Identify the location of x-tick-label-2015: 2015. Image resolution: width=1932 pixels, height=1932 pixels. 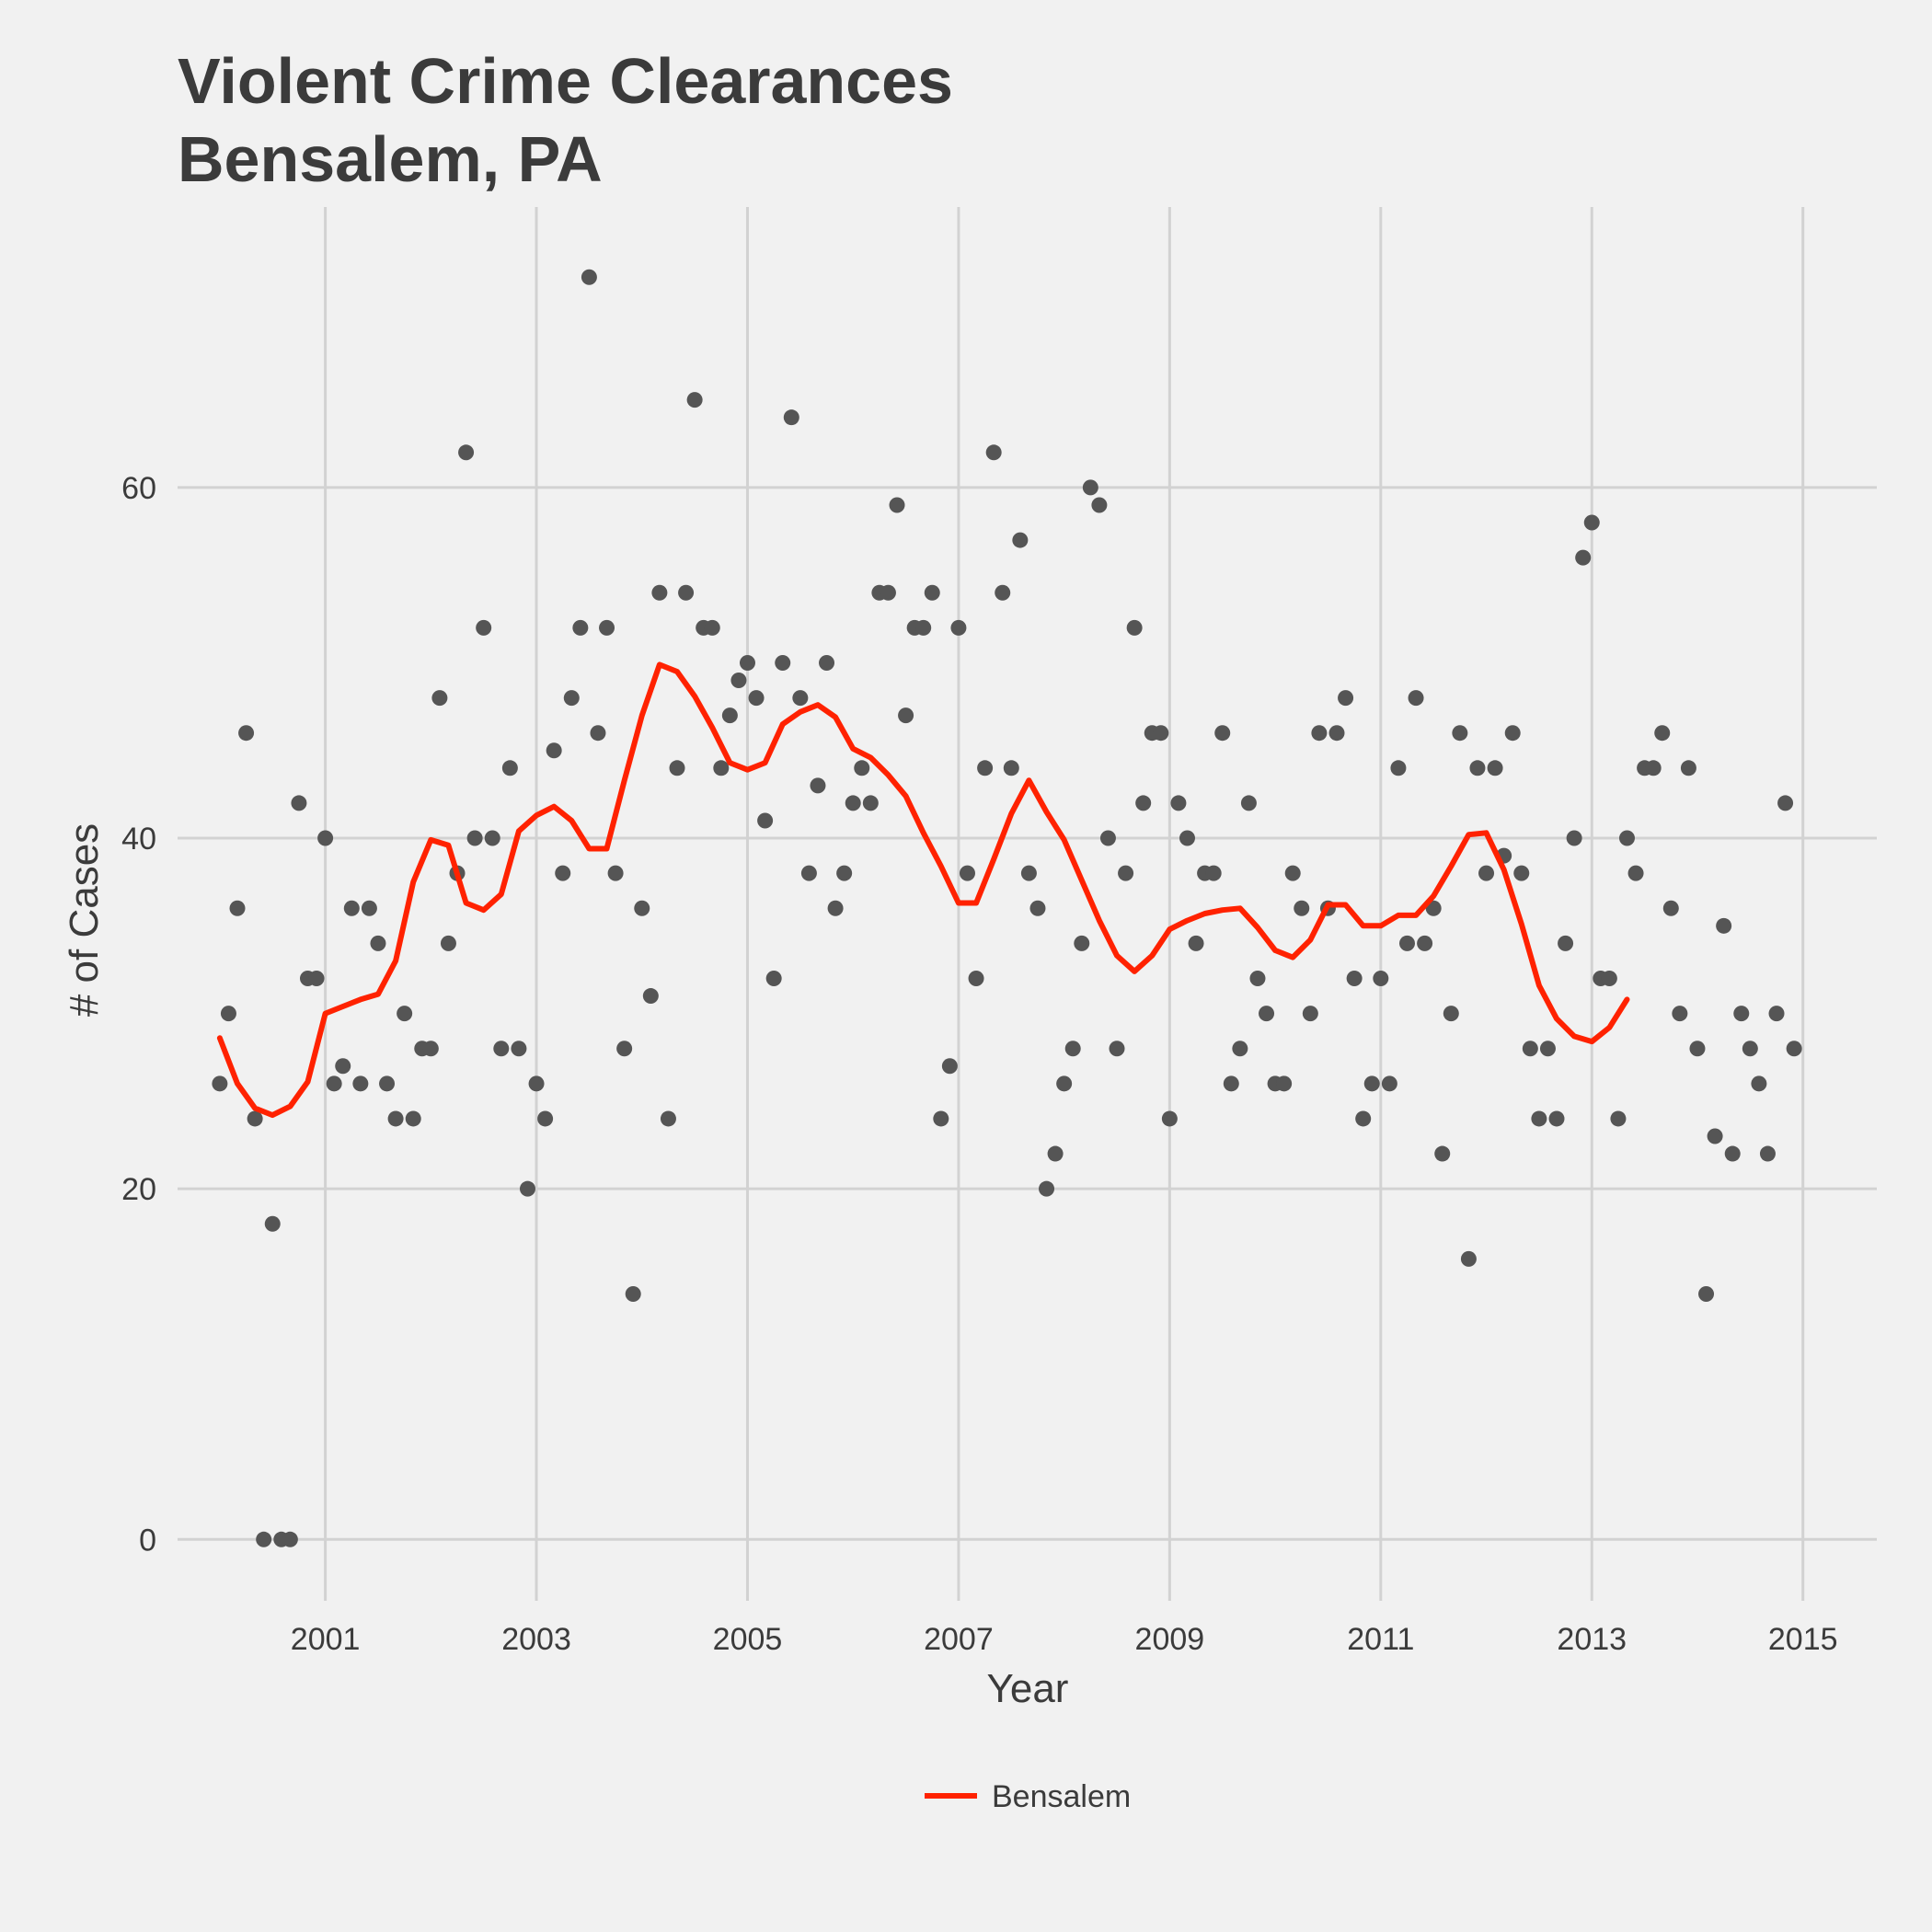
(1803, 1639).